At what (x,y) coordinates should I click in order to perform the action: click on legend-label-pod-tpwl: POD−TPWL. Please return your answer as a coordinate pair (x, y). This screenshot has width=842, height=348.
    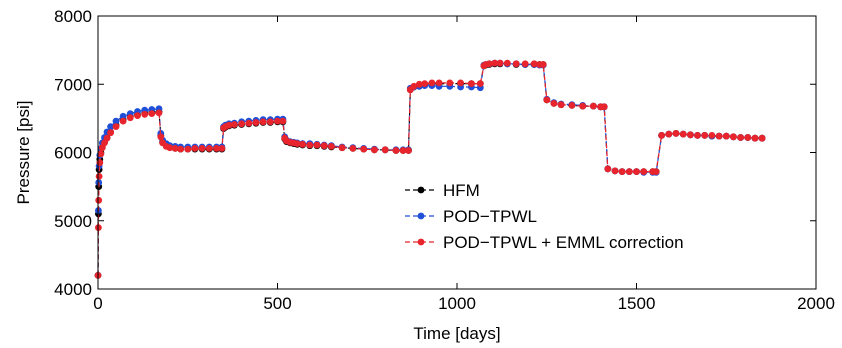
    Looking at the image, I should click on (490, 216).